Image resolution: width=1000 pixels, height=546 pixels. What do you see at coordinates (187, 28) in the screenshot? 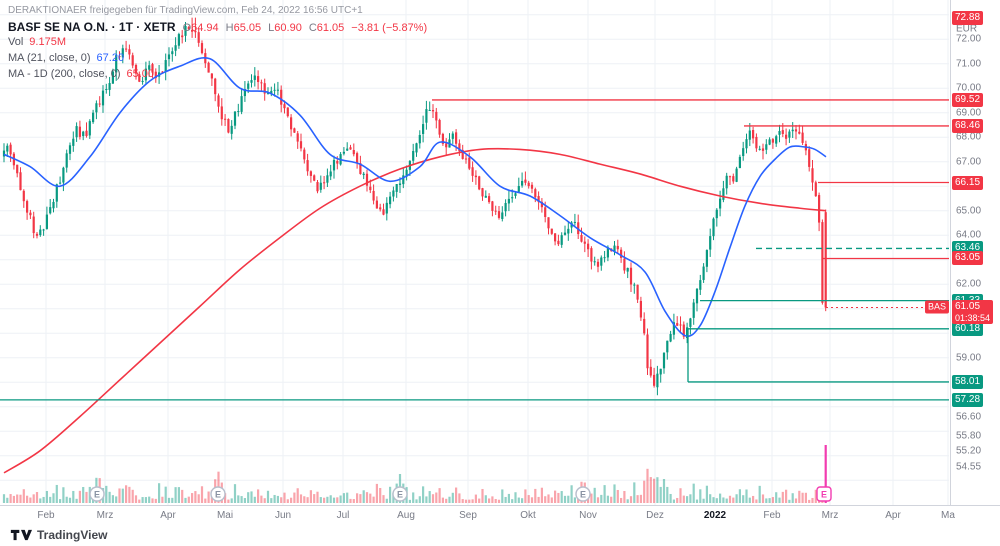
I see `open-label: O` at bounding box center [187, 28].